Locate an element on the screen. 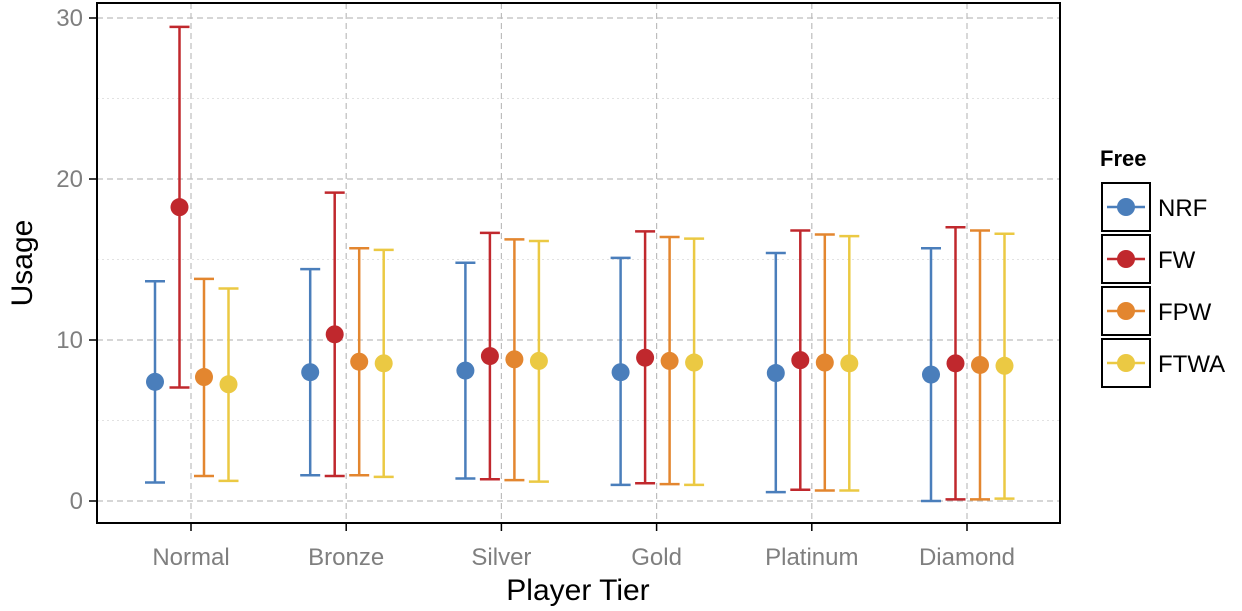 The height and width of the screenshot is (611, 1242). y-axis-title: Usage is located at coordinates (22, 263).